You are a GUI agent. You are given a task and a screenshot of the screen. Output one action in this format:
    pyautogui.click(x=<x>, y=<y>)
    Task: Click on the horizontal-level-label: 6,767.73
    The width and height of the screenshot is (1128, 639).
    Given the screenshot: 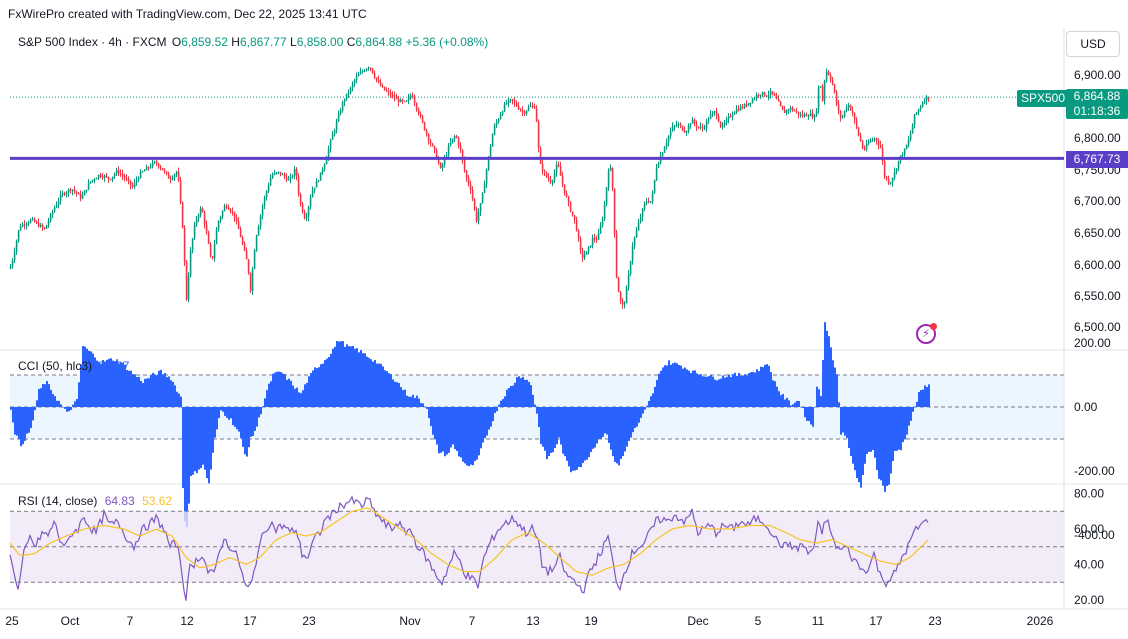 What is the action you would take?
    pyautogui.click(x=1097, y=159)
    